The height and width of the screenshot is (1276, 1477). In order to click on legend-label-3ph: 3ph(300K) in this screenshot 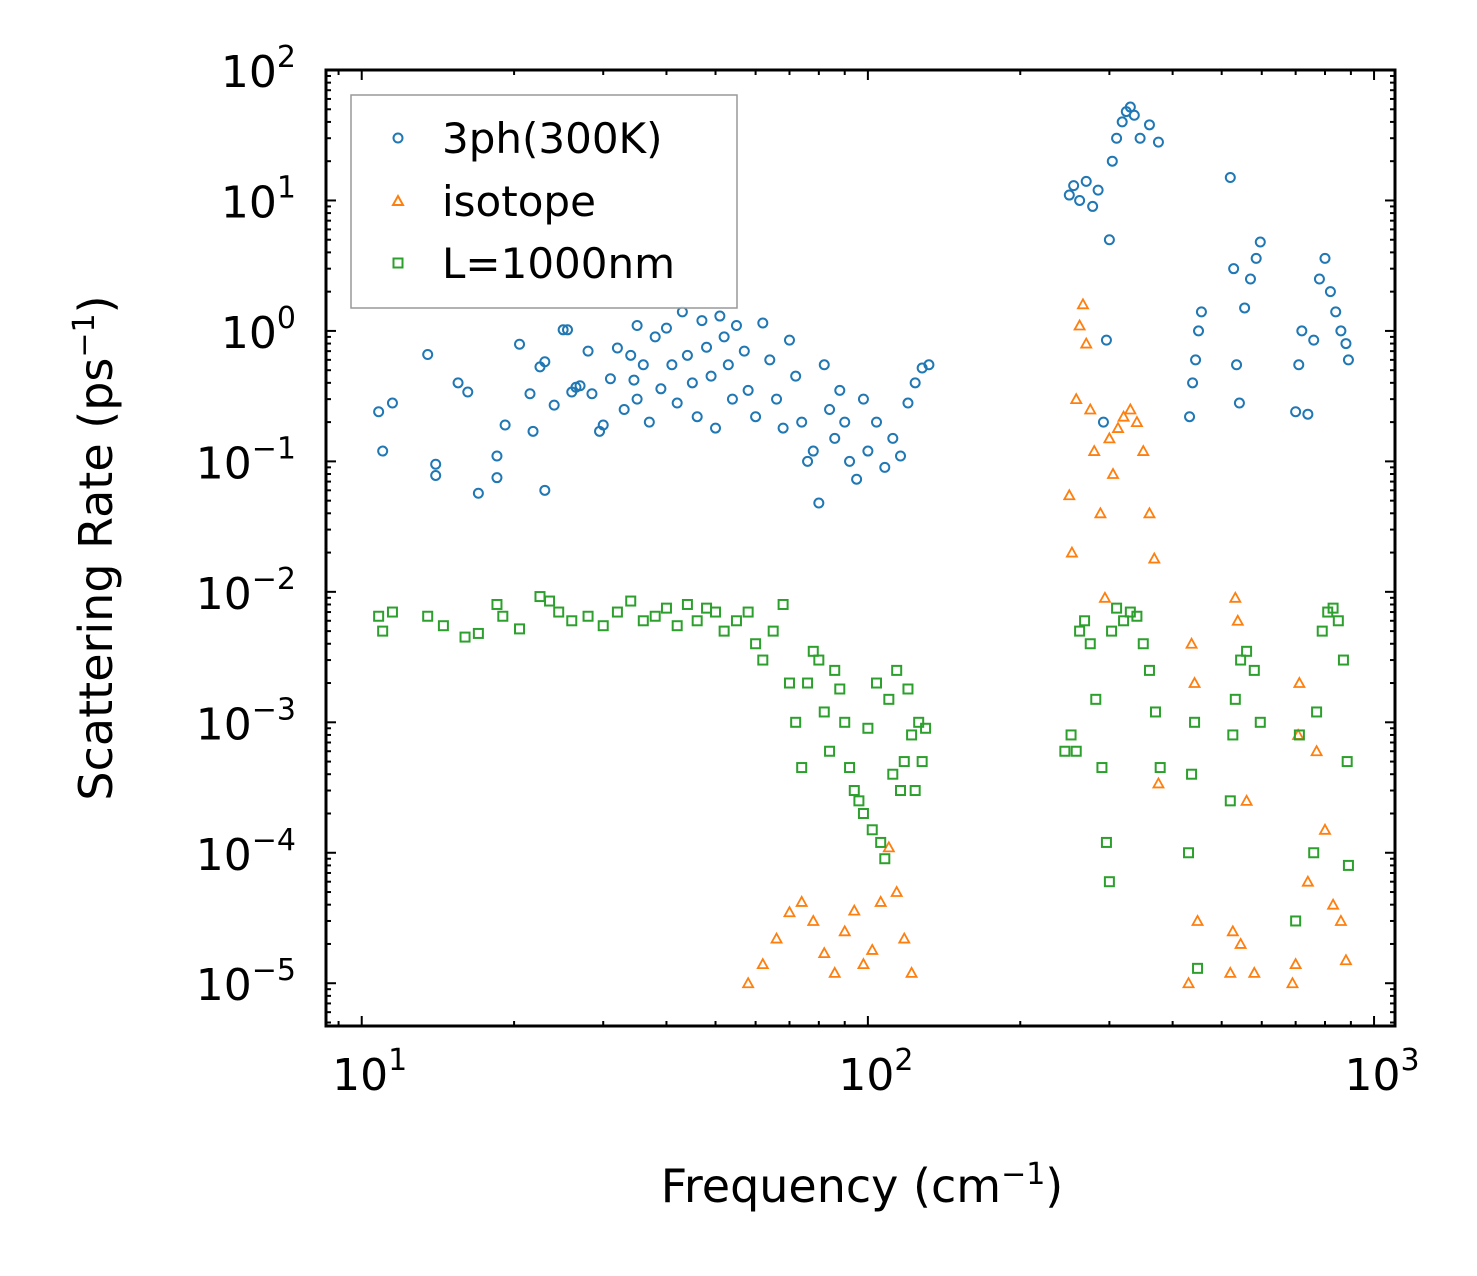, I will do `click(552, 138)`.